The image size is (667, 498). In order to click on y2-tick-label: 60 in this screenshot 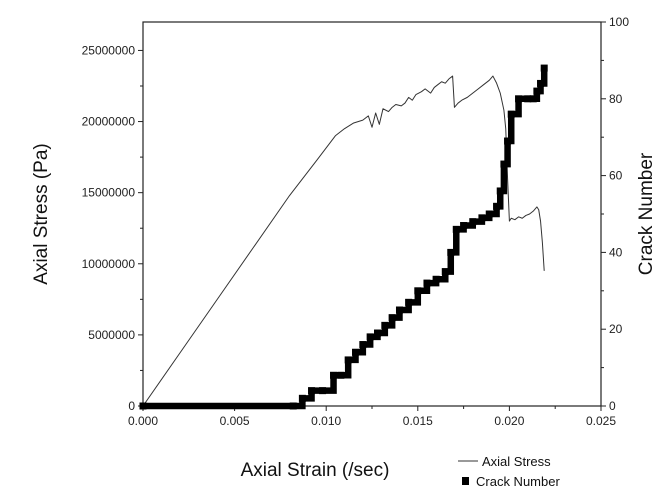, I will do `click(616, 176)`.